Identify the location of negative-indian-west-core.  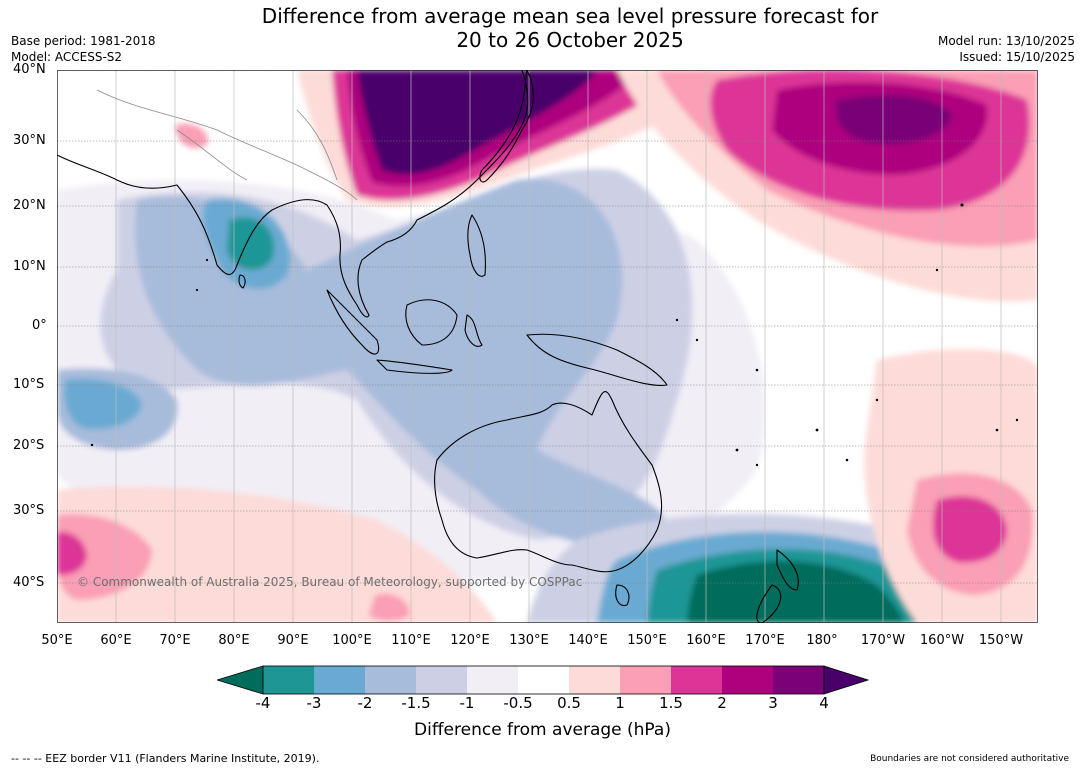
(103, 404).